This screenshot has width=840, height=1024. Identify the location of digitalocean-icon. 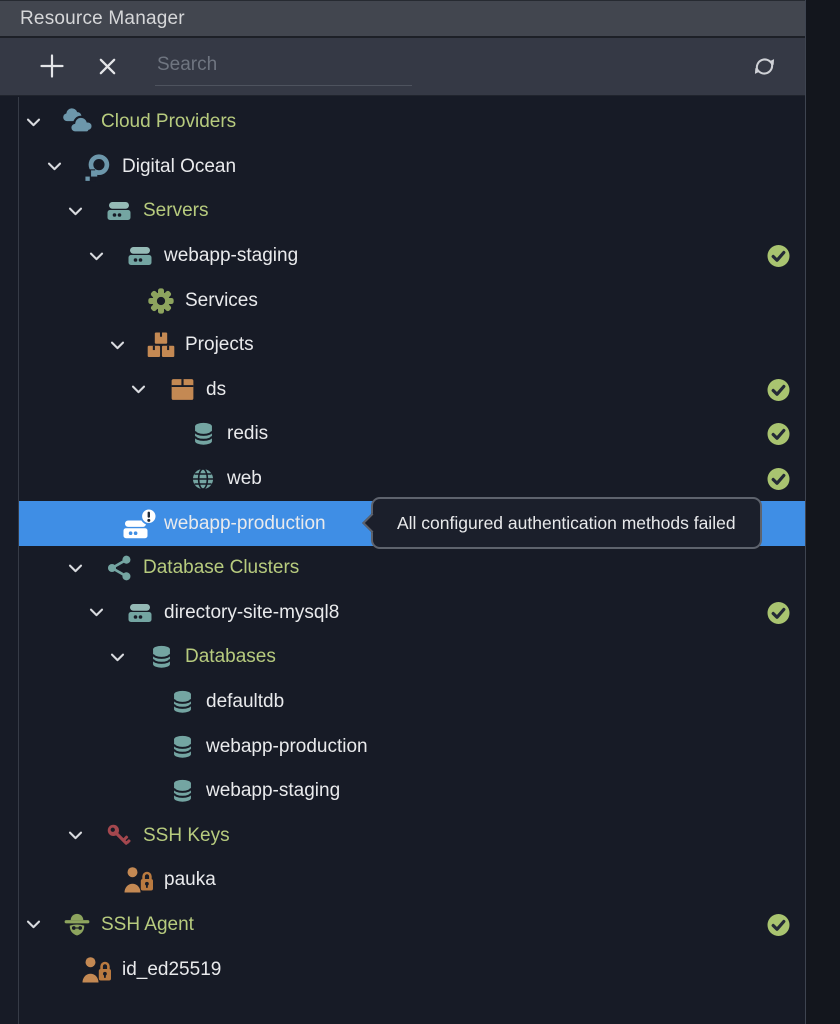
(98, 167).